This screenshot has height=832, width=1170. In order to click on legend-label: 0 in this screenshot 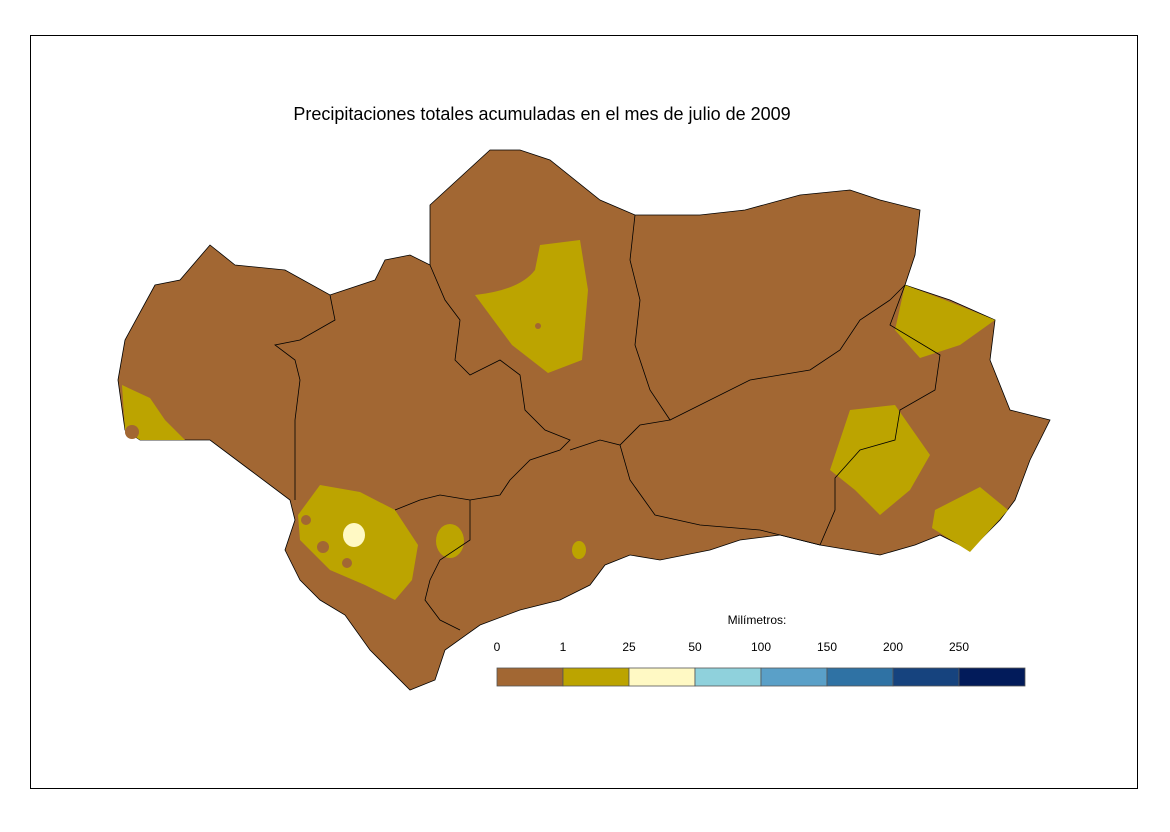, I will do `click(497, 647)`.